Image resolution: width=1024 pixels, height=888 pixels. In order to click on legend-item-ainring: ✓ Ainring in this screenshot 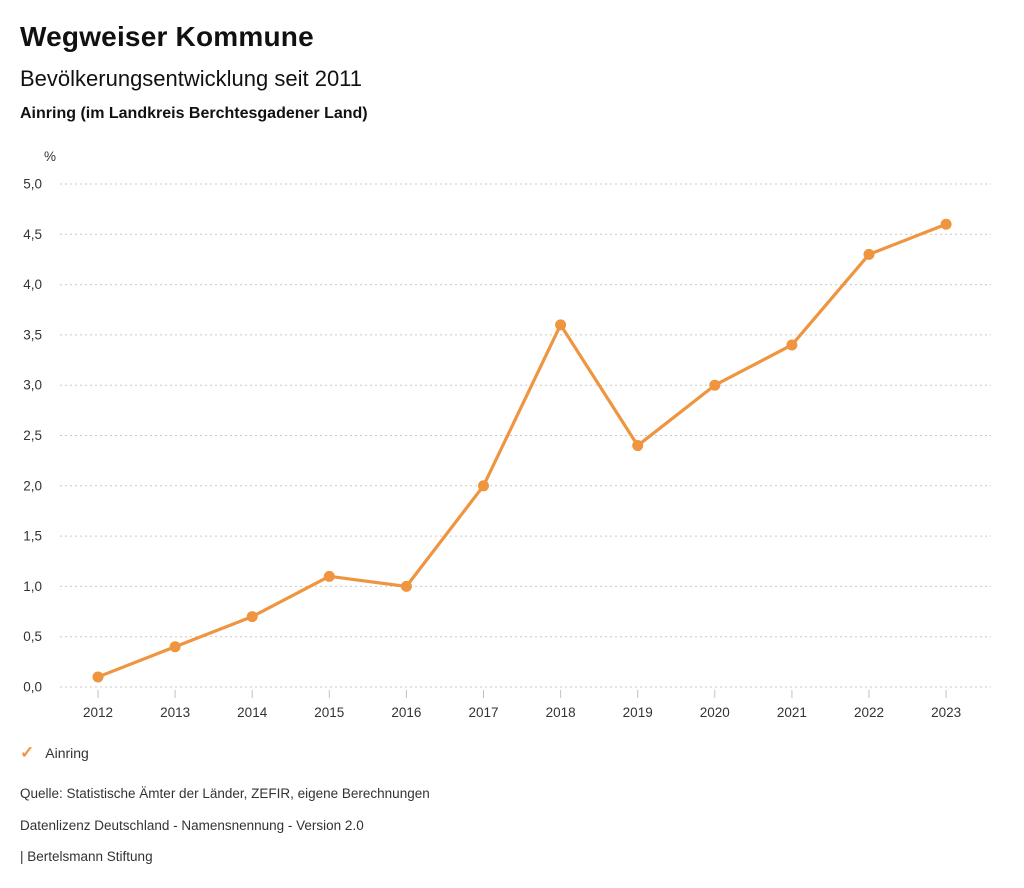, I will do `click(54, 752)`.